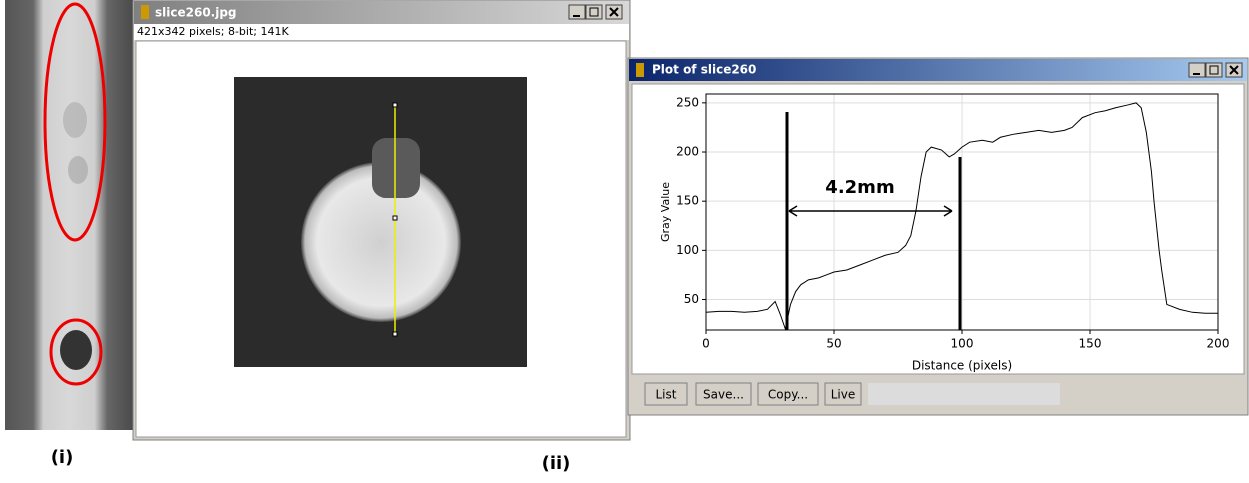 The width and height of the screenshot is (1249, 483). I want to click on plot-window-title: Plot of slice260, so click(704, 70).